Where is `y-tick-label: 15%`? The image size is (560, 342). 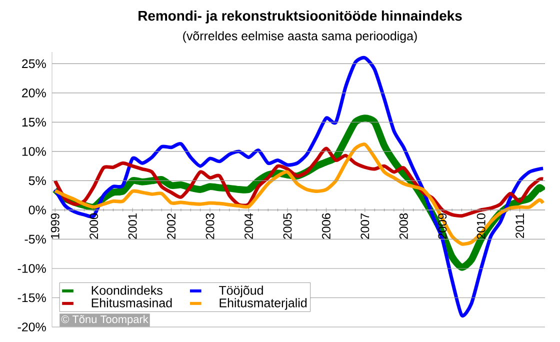 y-tick-label: 15% is located at coordinates (34, 122).